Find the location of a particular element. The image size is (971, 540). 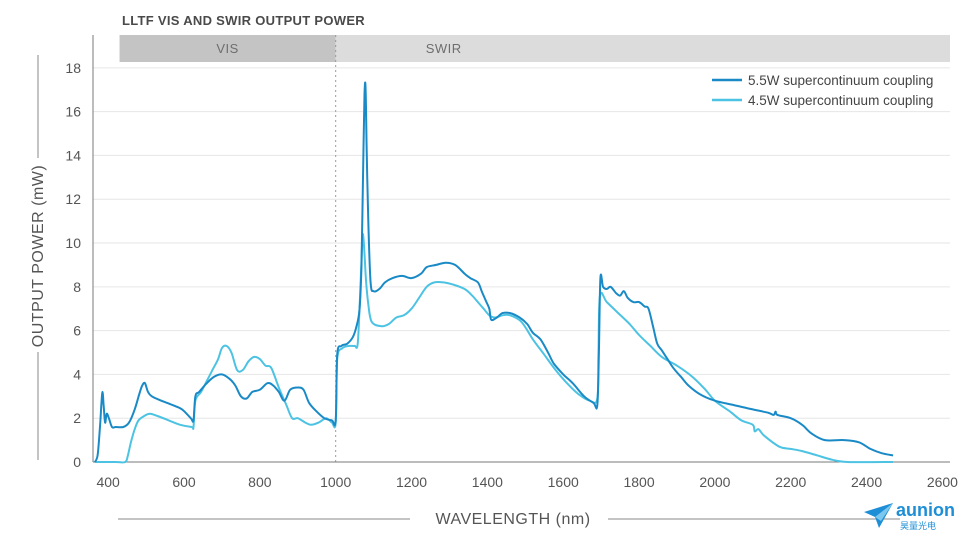

x-tick-label: 400 is located at coordinates (108, 482).